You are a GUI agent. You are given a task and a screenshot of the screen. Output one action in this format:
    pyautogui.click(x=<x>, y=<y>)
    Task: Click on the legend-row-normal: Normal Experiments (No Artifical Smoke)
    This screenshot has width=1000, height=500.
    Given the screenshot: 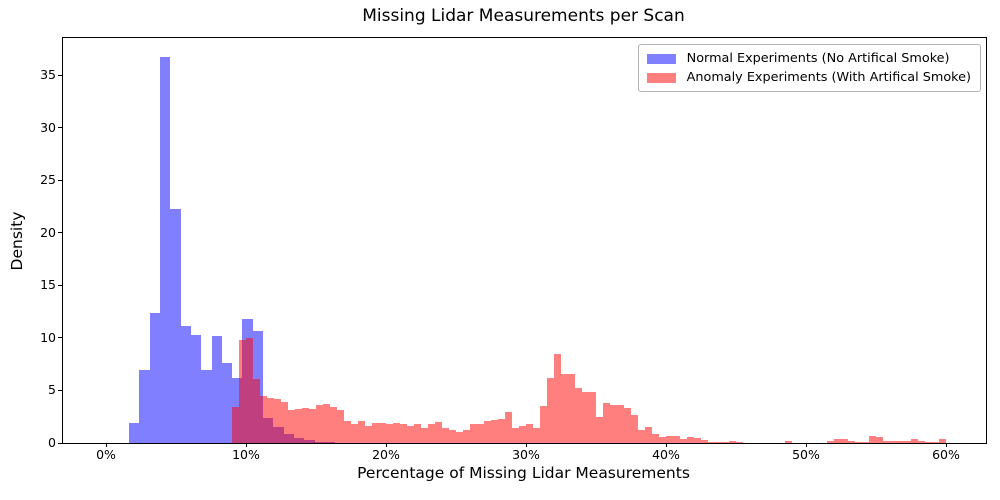 What is the action you would take?
    pyautogui.click(x=808, y=58)
    